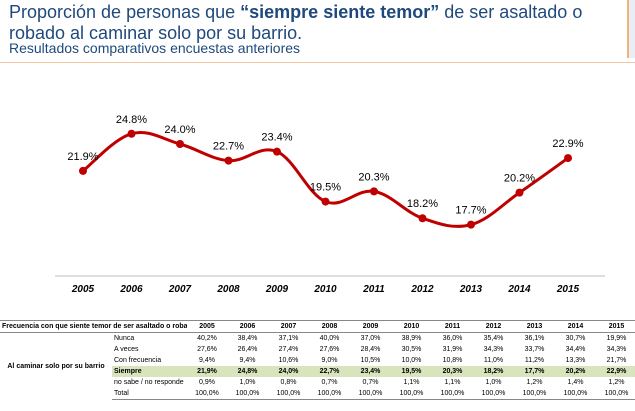  Describe the element at coordinates (452, 371) in the screenshot. I see `table-cell: 20,3%` at that location.